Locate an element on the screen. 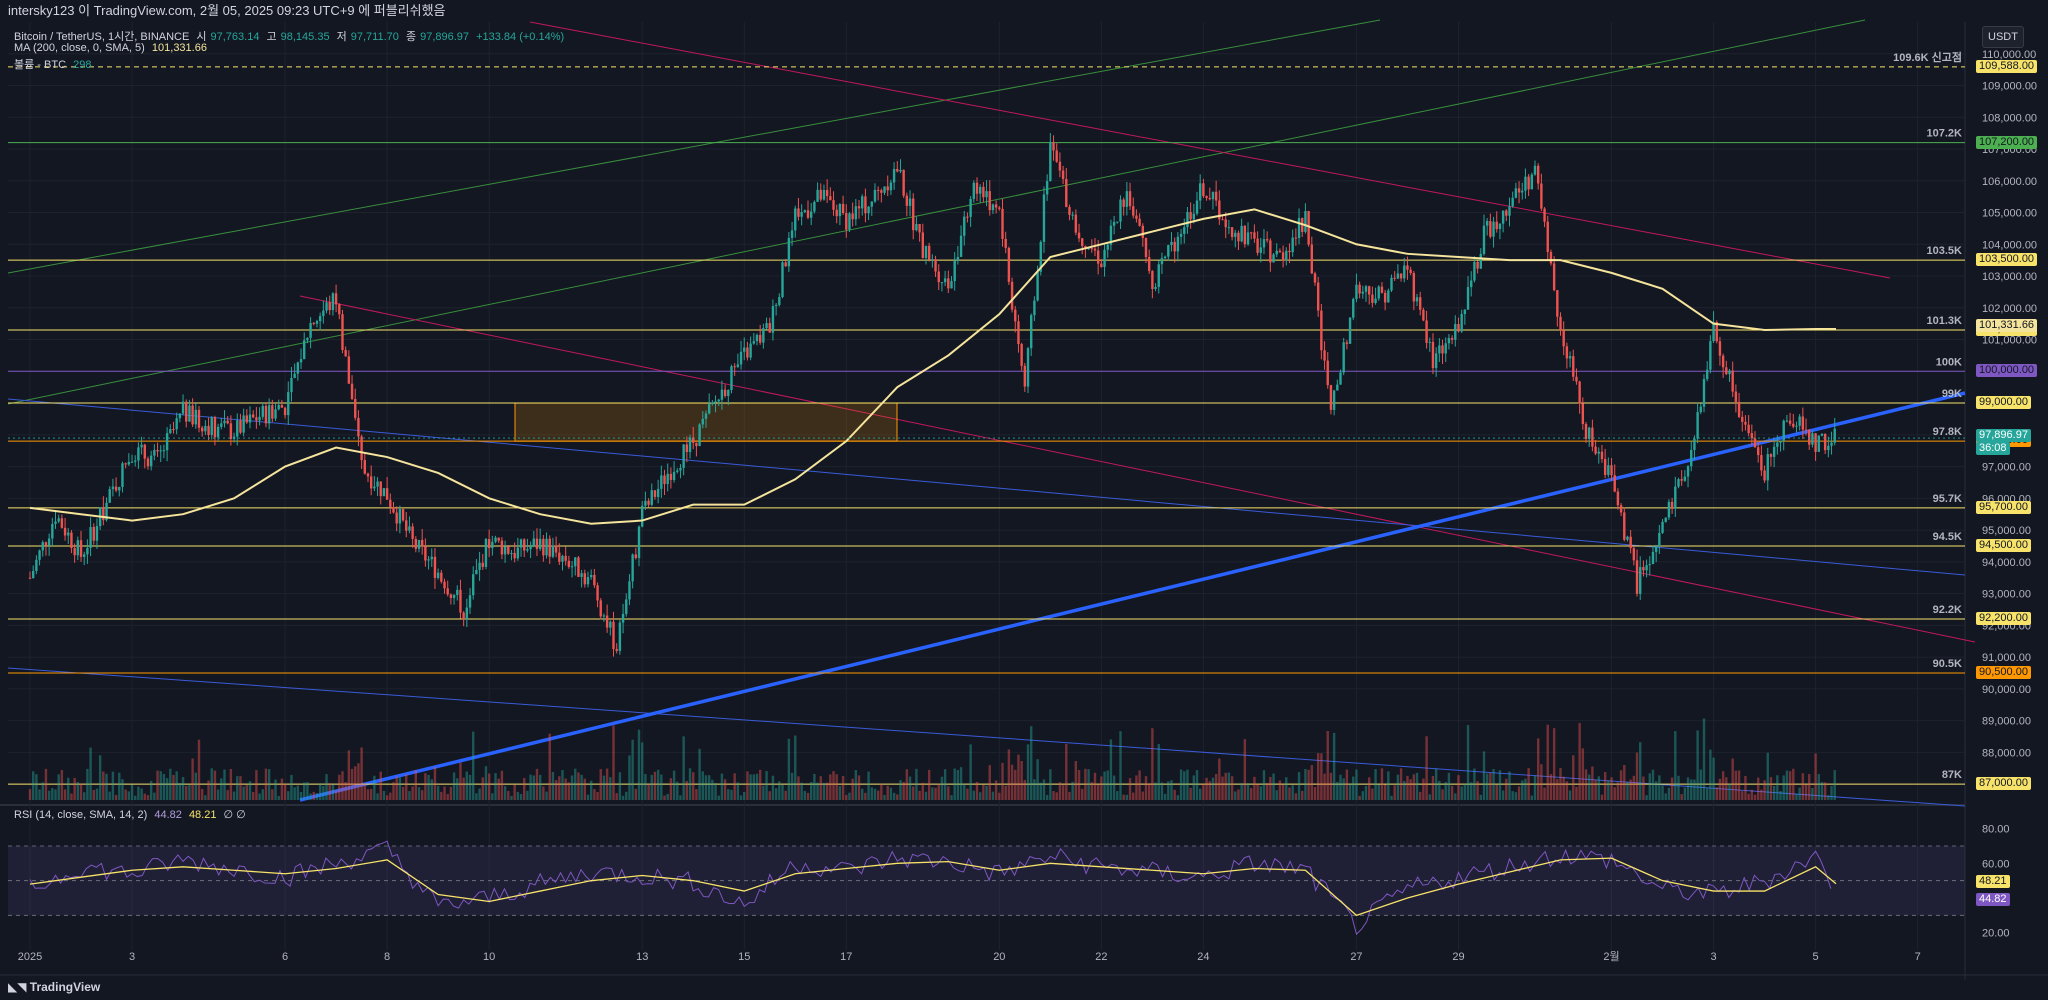  price-tick-label: 88,000.00 is located at coordinates (2006, 753).